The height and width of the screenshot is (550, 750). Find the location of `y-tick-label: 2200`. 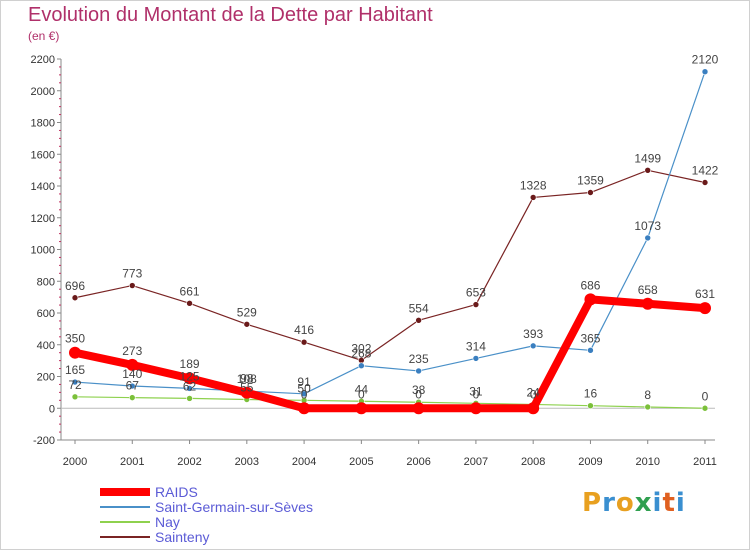

y-tick-label: 2200 is located at coordinates (43, 60).